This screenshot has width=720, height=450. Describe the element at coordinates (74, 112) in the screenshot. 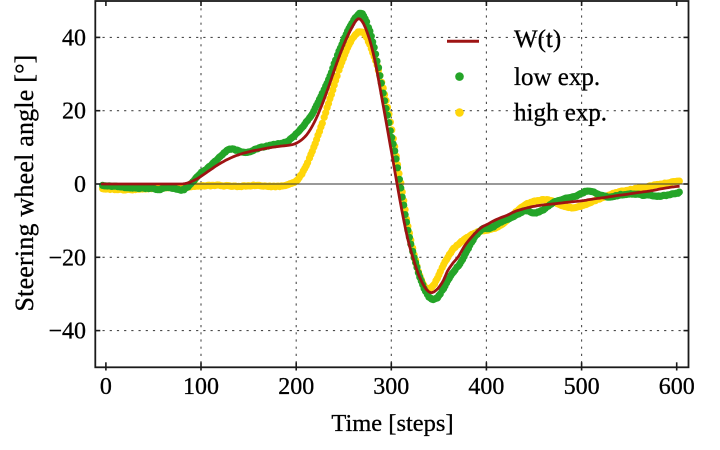

I see `svg-text: 20` at that location.